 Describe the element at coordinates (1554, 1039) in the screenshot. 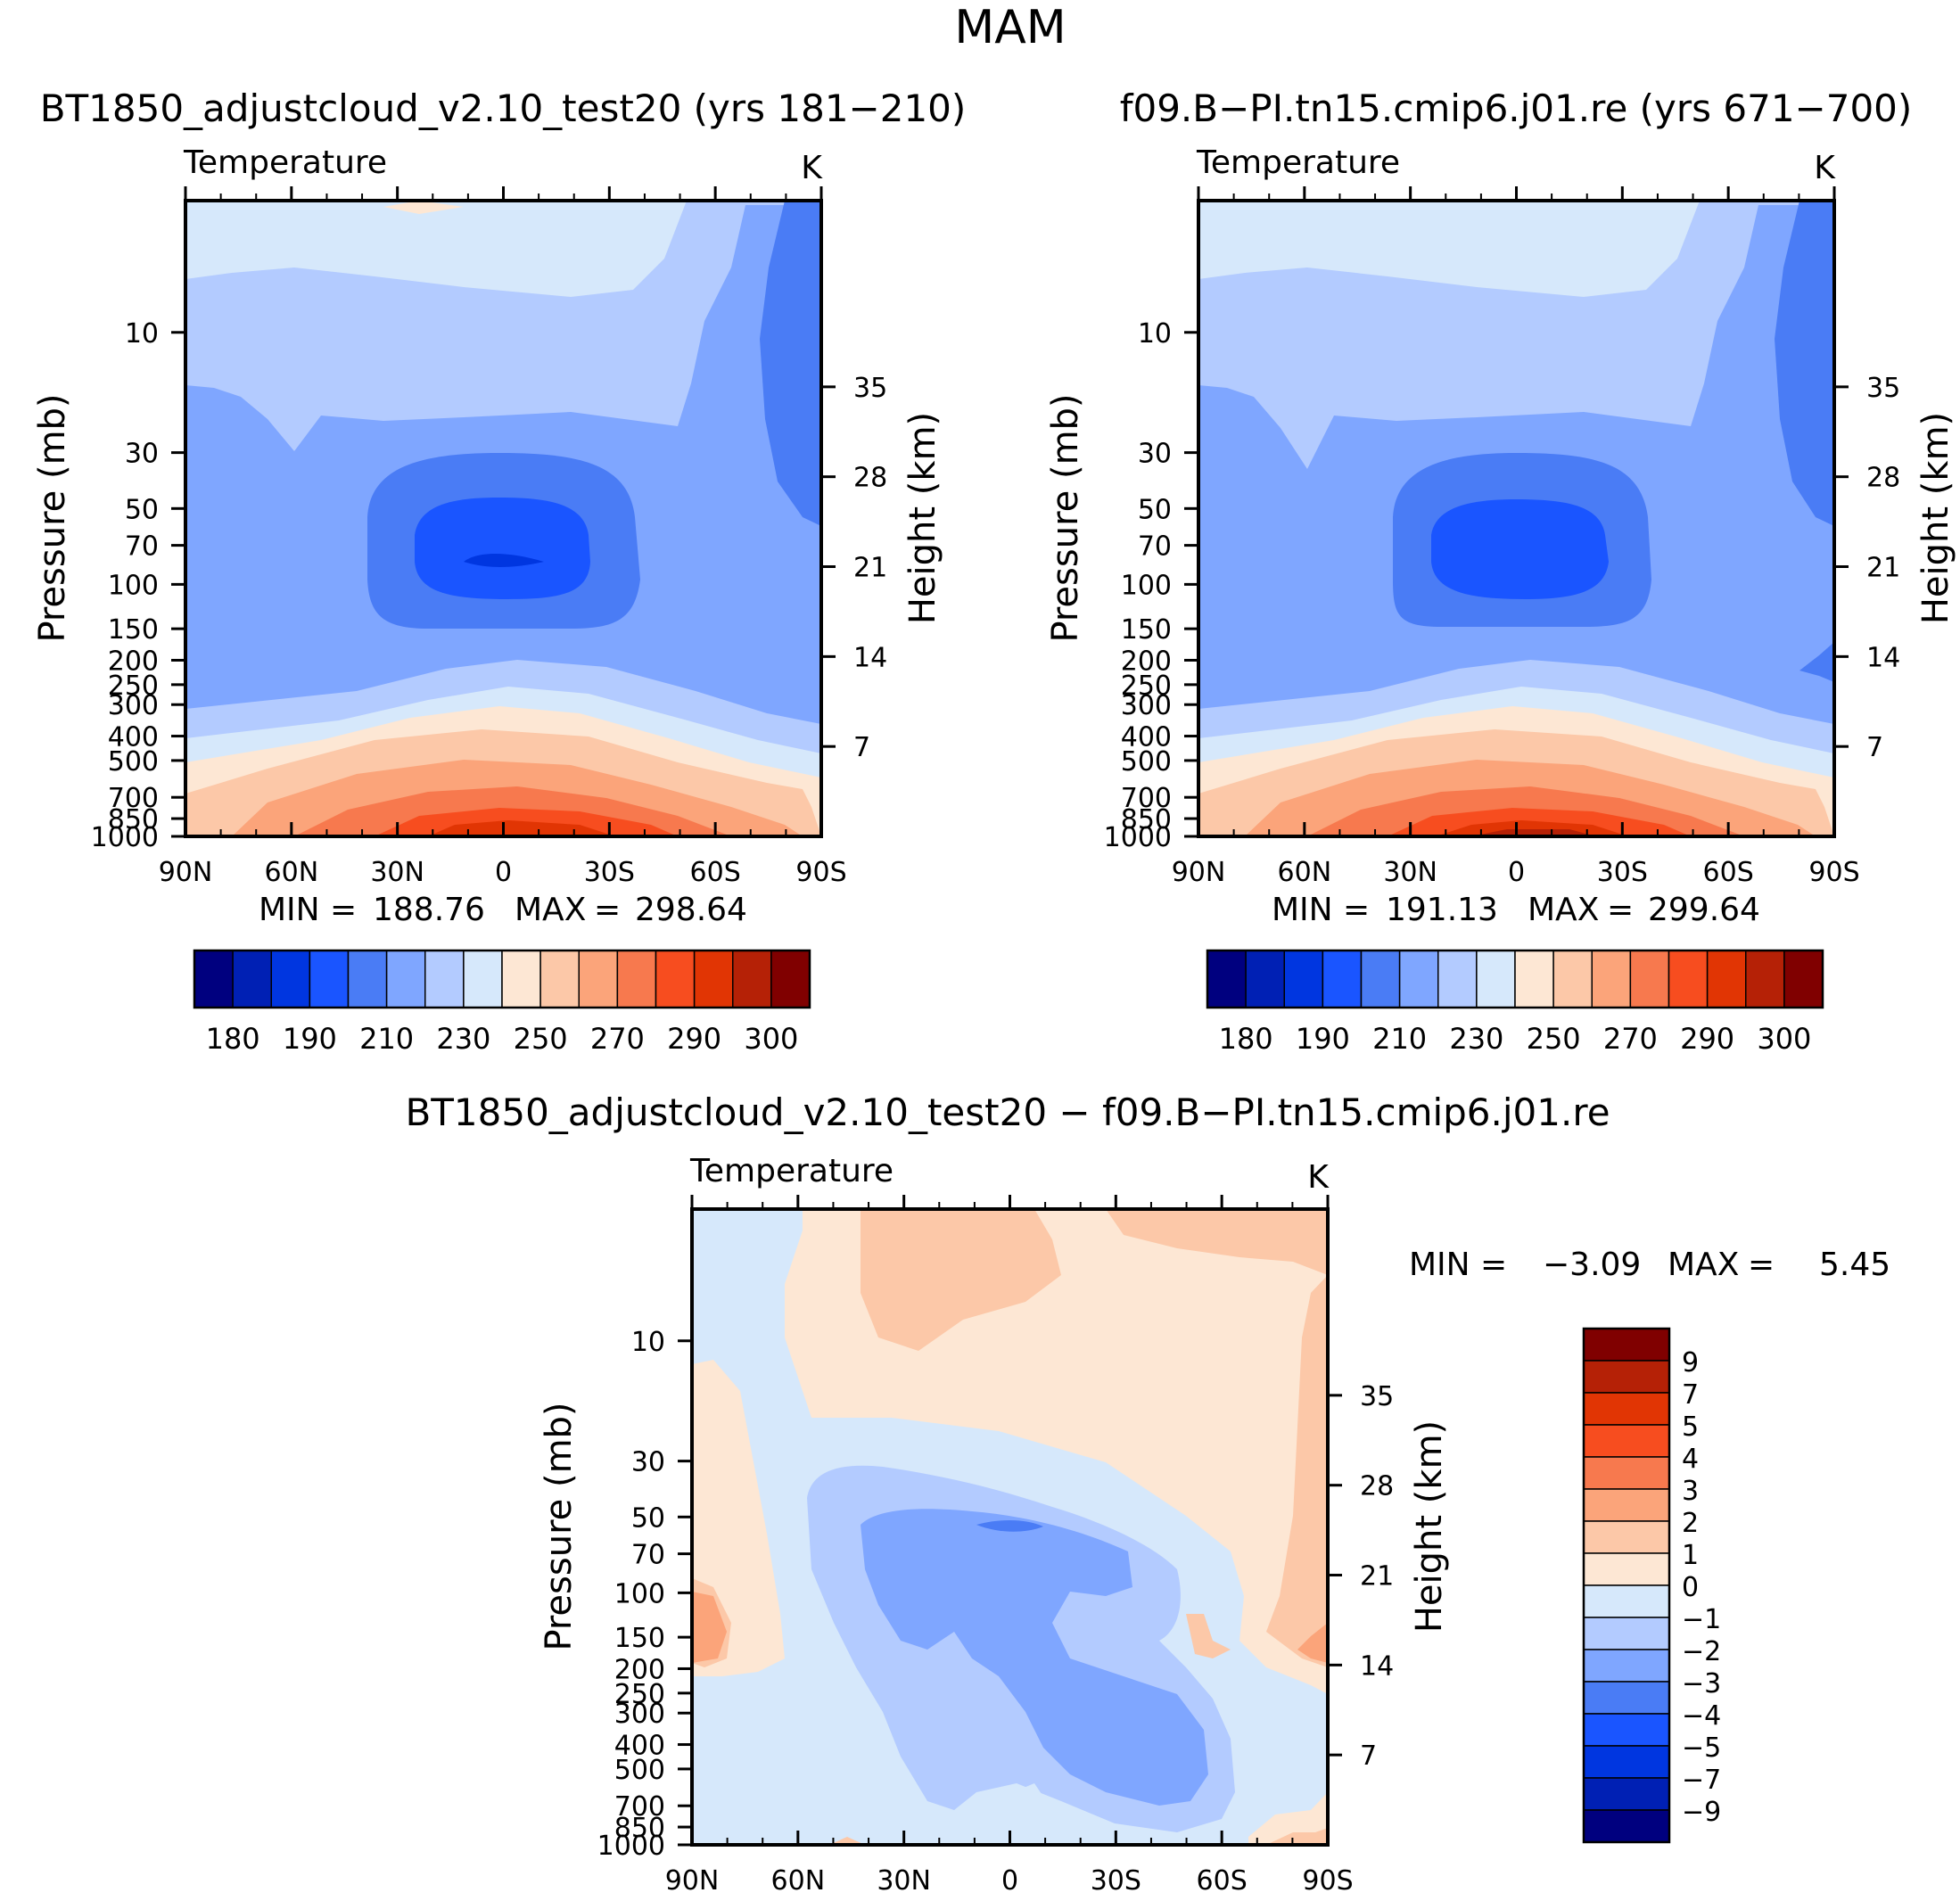

I see `colorbar-label: 250` at that location.